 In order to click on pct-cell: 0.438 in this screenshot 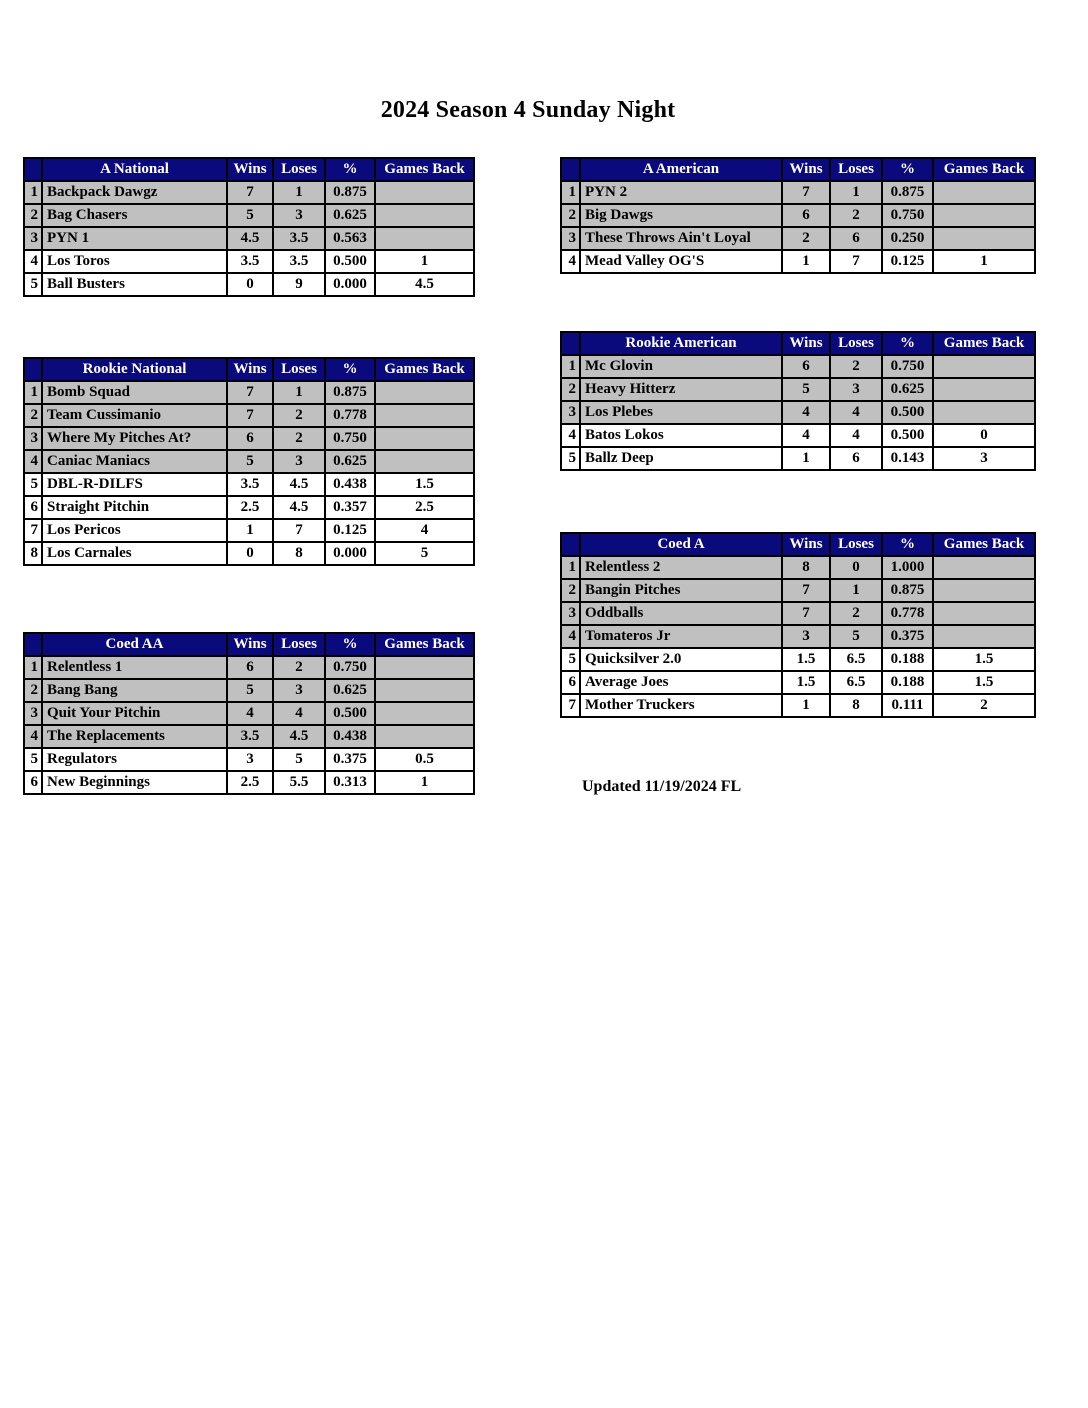, I will do `click(350, 736)`.